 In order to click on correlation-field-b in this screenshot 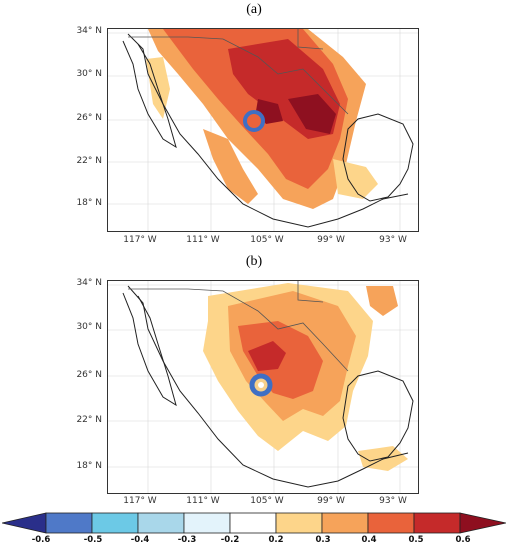, I will do `click(305, 377)`.